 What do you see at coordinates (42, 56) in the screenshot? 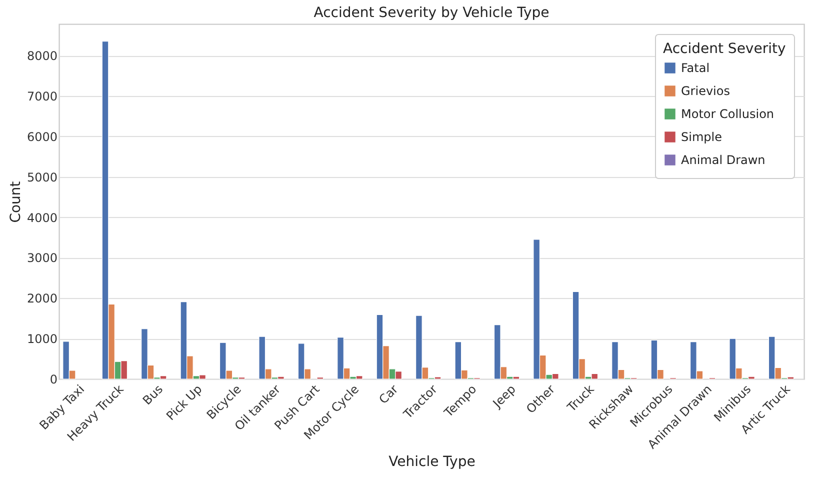
I see `y-tick-label: 8000` at bounding box center [42, 56].